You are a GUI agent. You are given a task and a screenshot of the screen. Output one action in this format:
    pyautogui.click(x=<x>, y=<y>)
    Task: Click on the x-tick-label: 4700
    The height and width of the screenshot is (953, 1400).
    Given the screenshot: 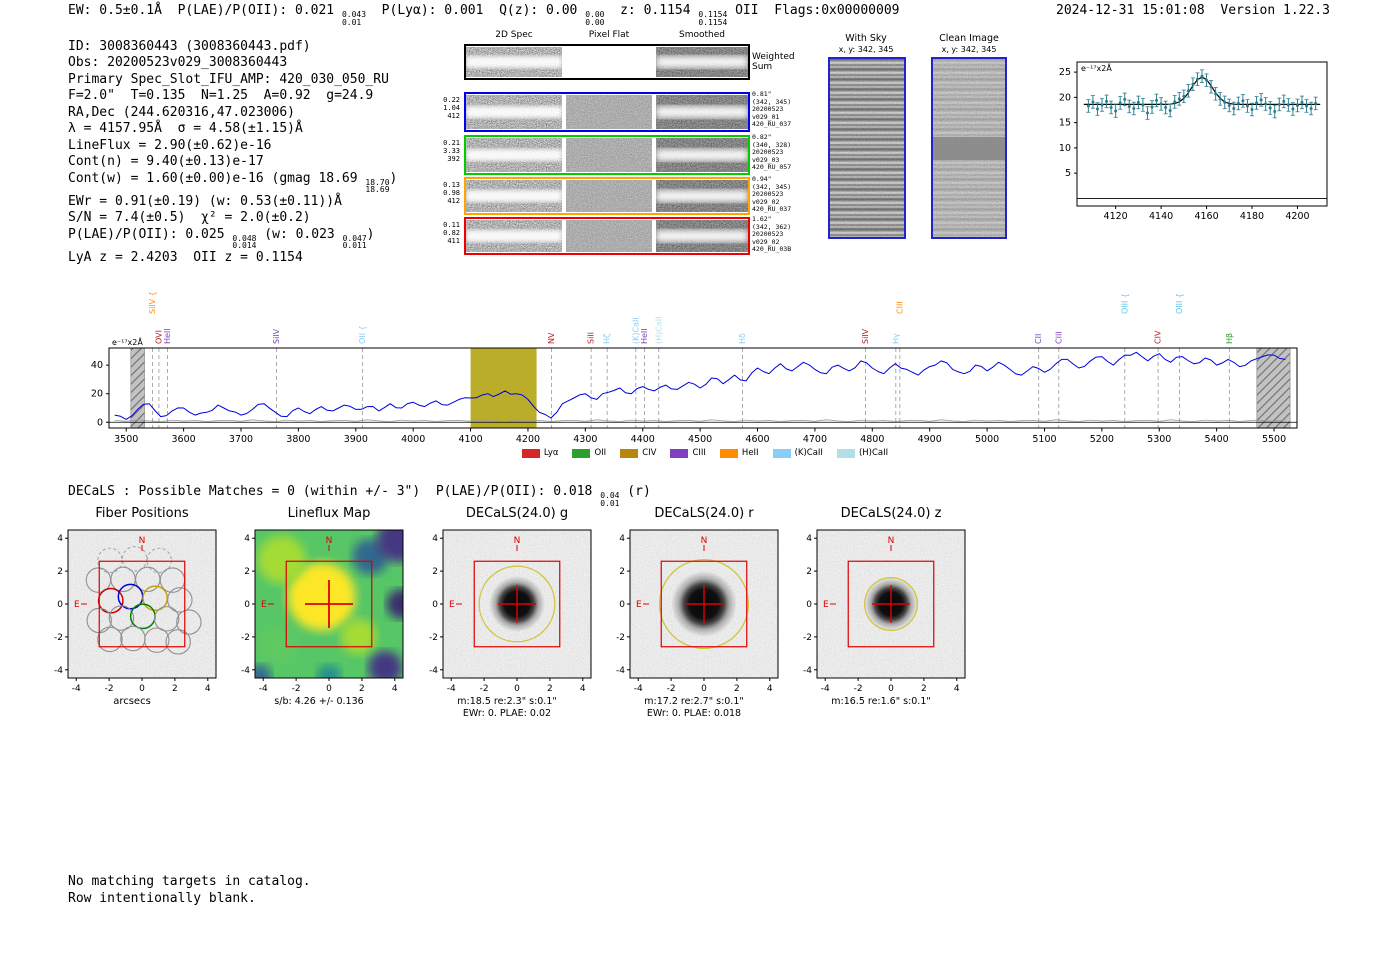 What is the action you would take?
    pyautogui.click(x=815, y=439)
    